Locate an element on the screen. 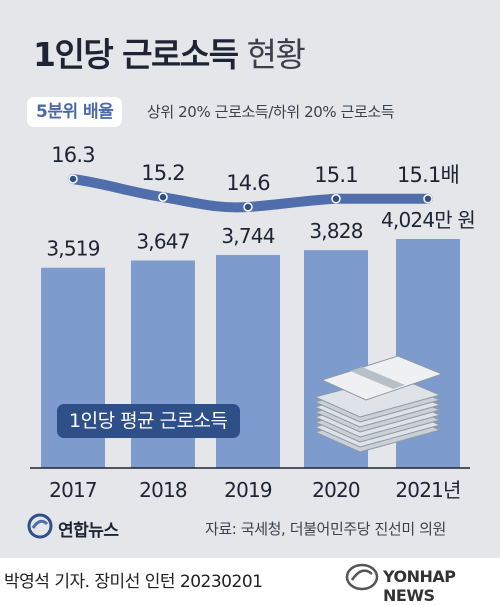  ratio-value-label-0: 16.3 is located at coordinates (73, 155).